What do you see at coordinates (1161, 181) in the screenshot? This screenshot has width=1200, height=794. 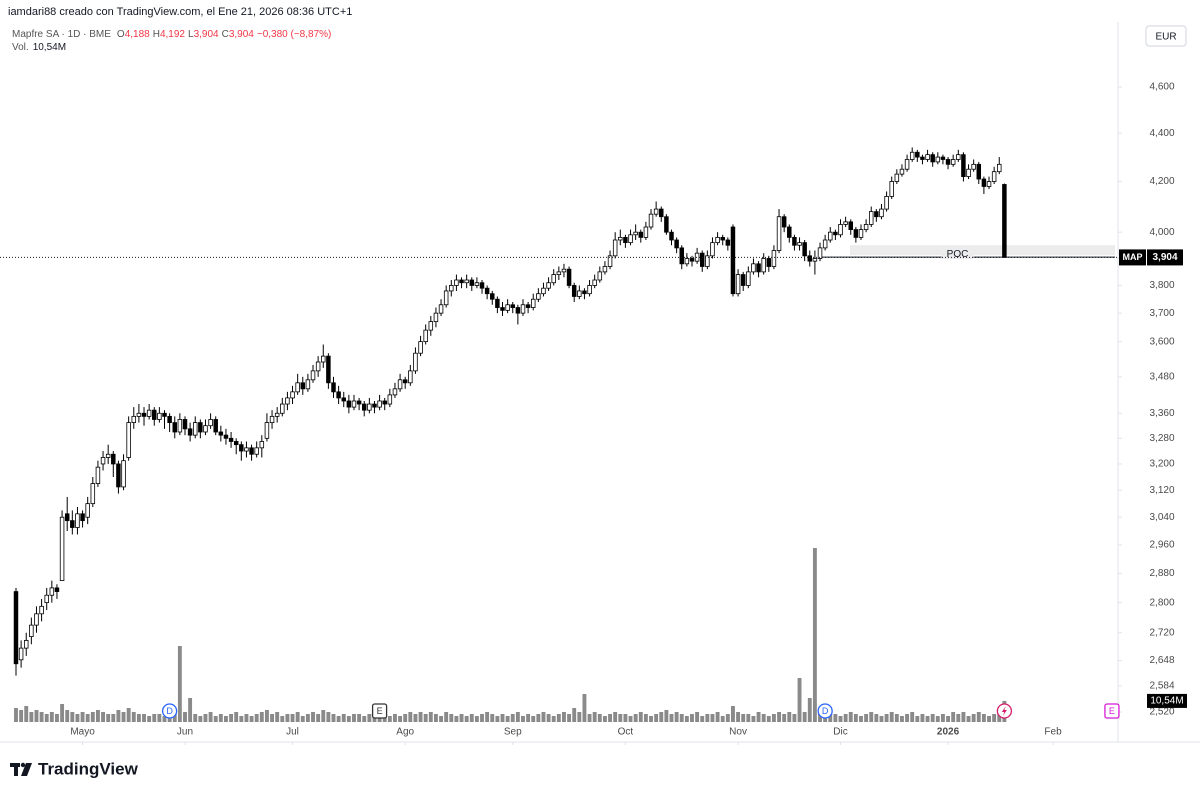 I see `y-tick-label: 4,200` at bounding box center [1161, 181].